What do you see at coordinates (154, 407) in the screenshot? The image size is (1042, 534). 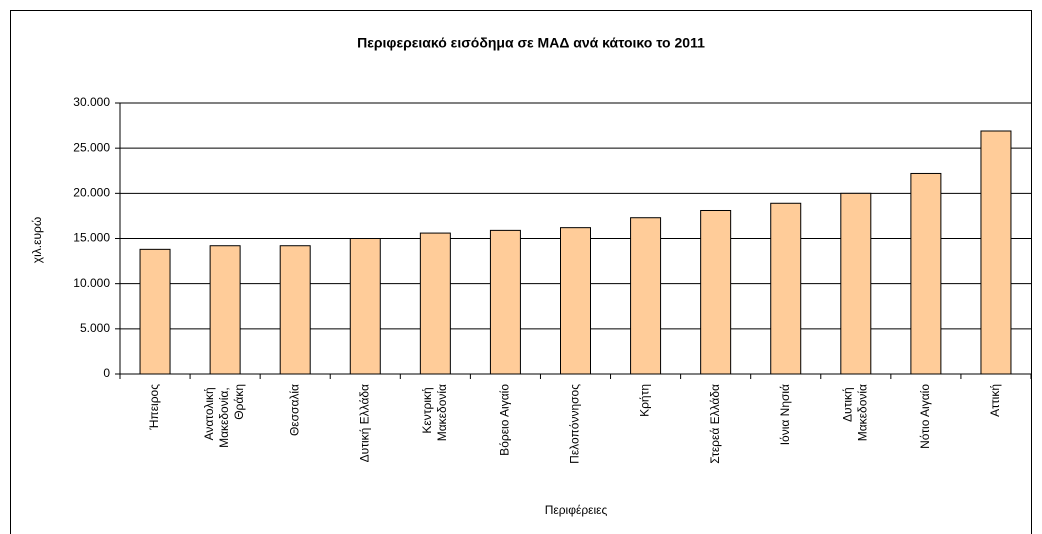 I see `x-tick-label: Ήπειρος` at bounding box center [154, 407].